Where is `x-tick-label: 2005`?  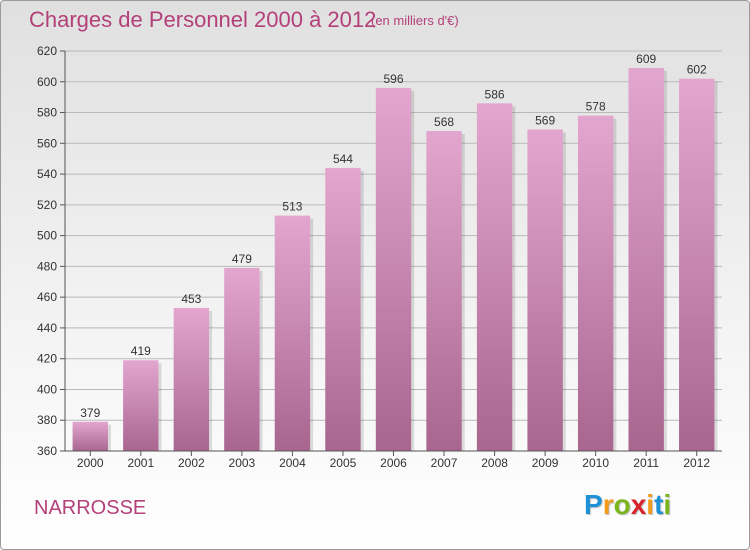 x-tick-label: 2005 is located at coordinates (343, 463).